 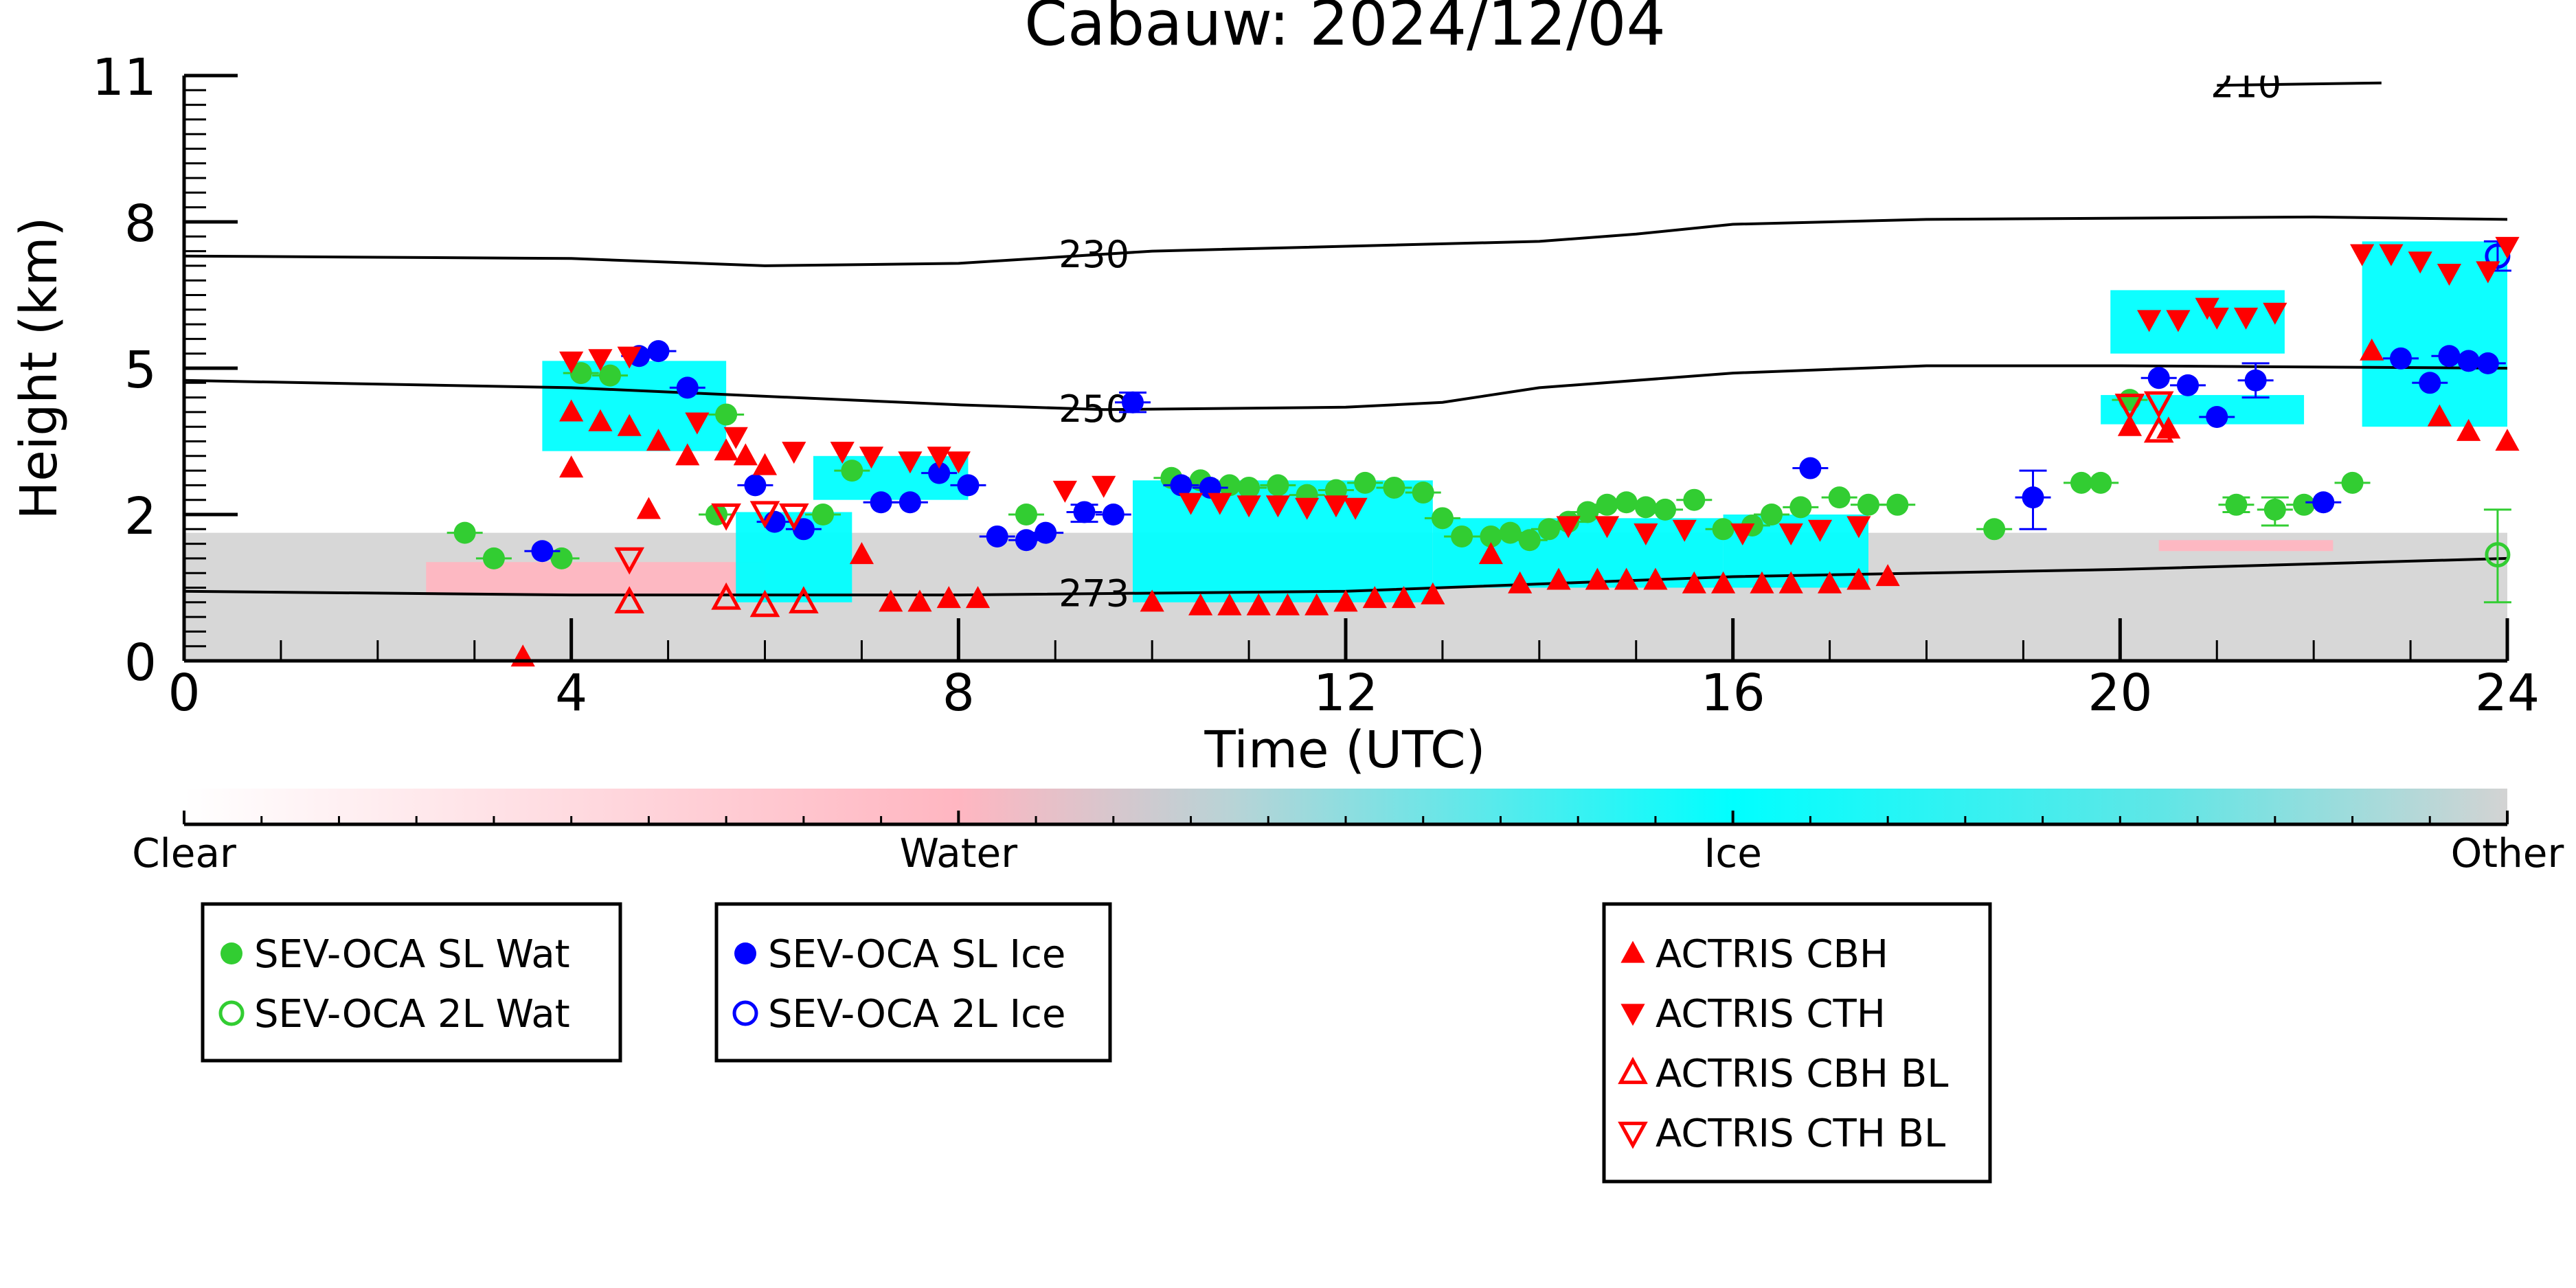 What do you see at coordinates (595, 579) in the screenshot?
I see `phase-region` at bounding box center [595, 579].